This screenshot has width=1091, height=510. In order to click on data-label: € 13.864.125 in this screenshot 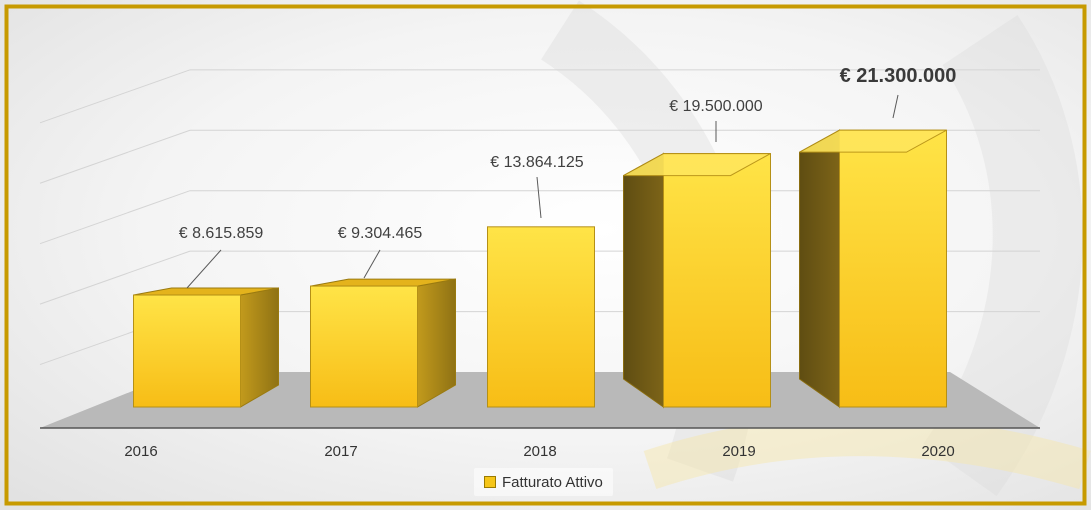, I will do `click(537, 162)`.